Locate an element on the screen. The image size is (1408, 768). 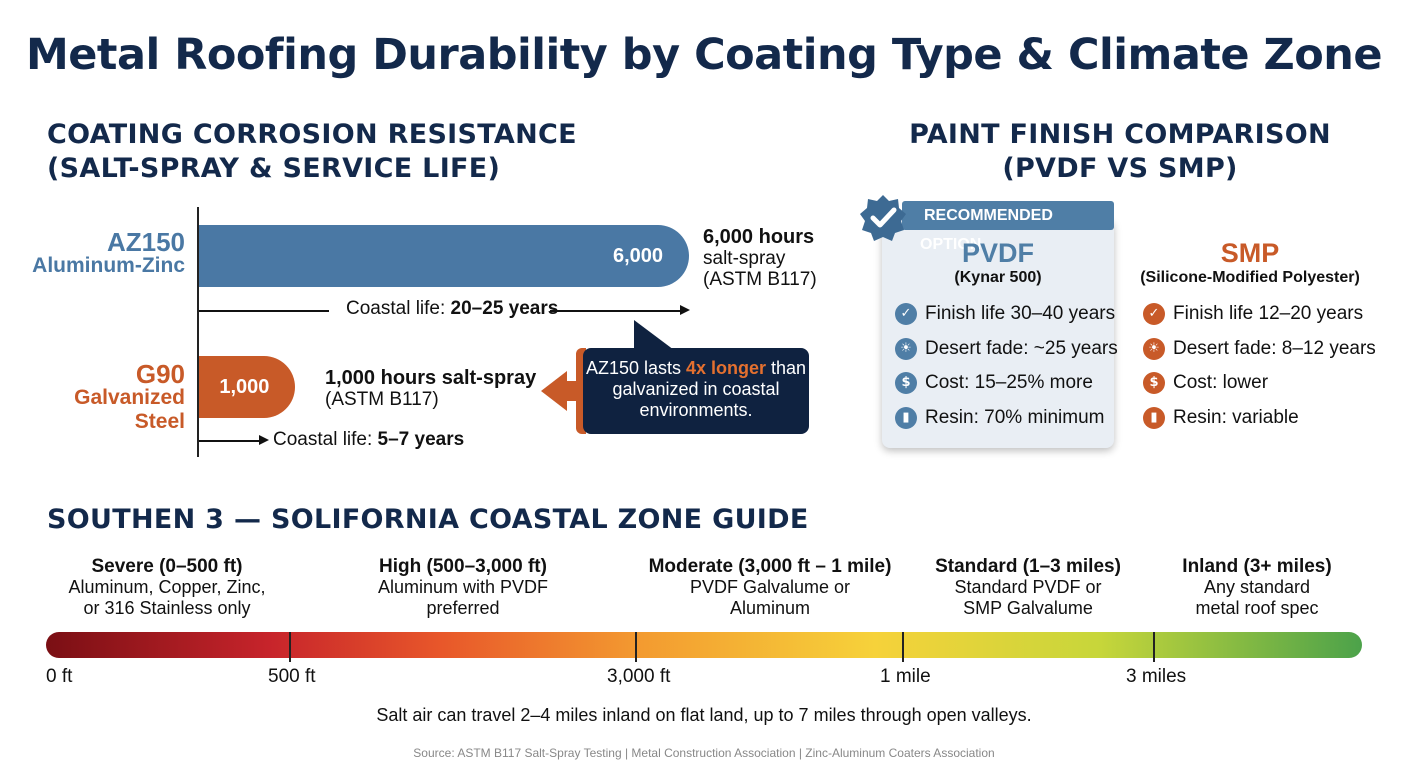
comparison-arrow-head-icon is located at coordinates (554, 391).